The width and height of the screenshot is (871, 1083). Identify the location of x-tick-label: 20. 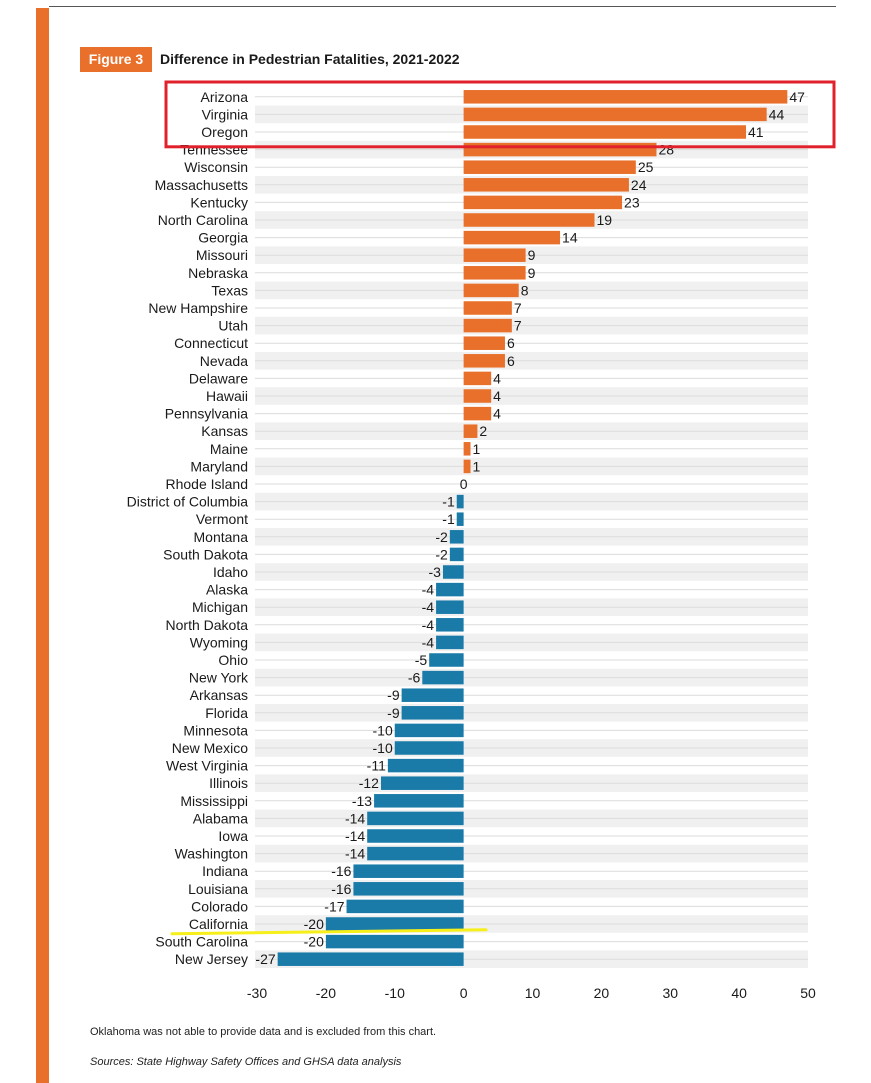
(602, 993).